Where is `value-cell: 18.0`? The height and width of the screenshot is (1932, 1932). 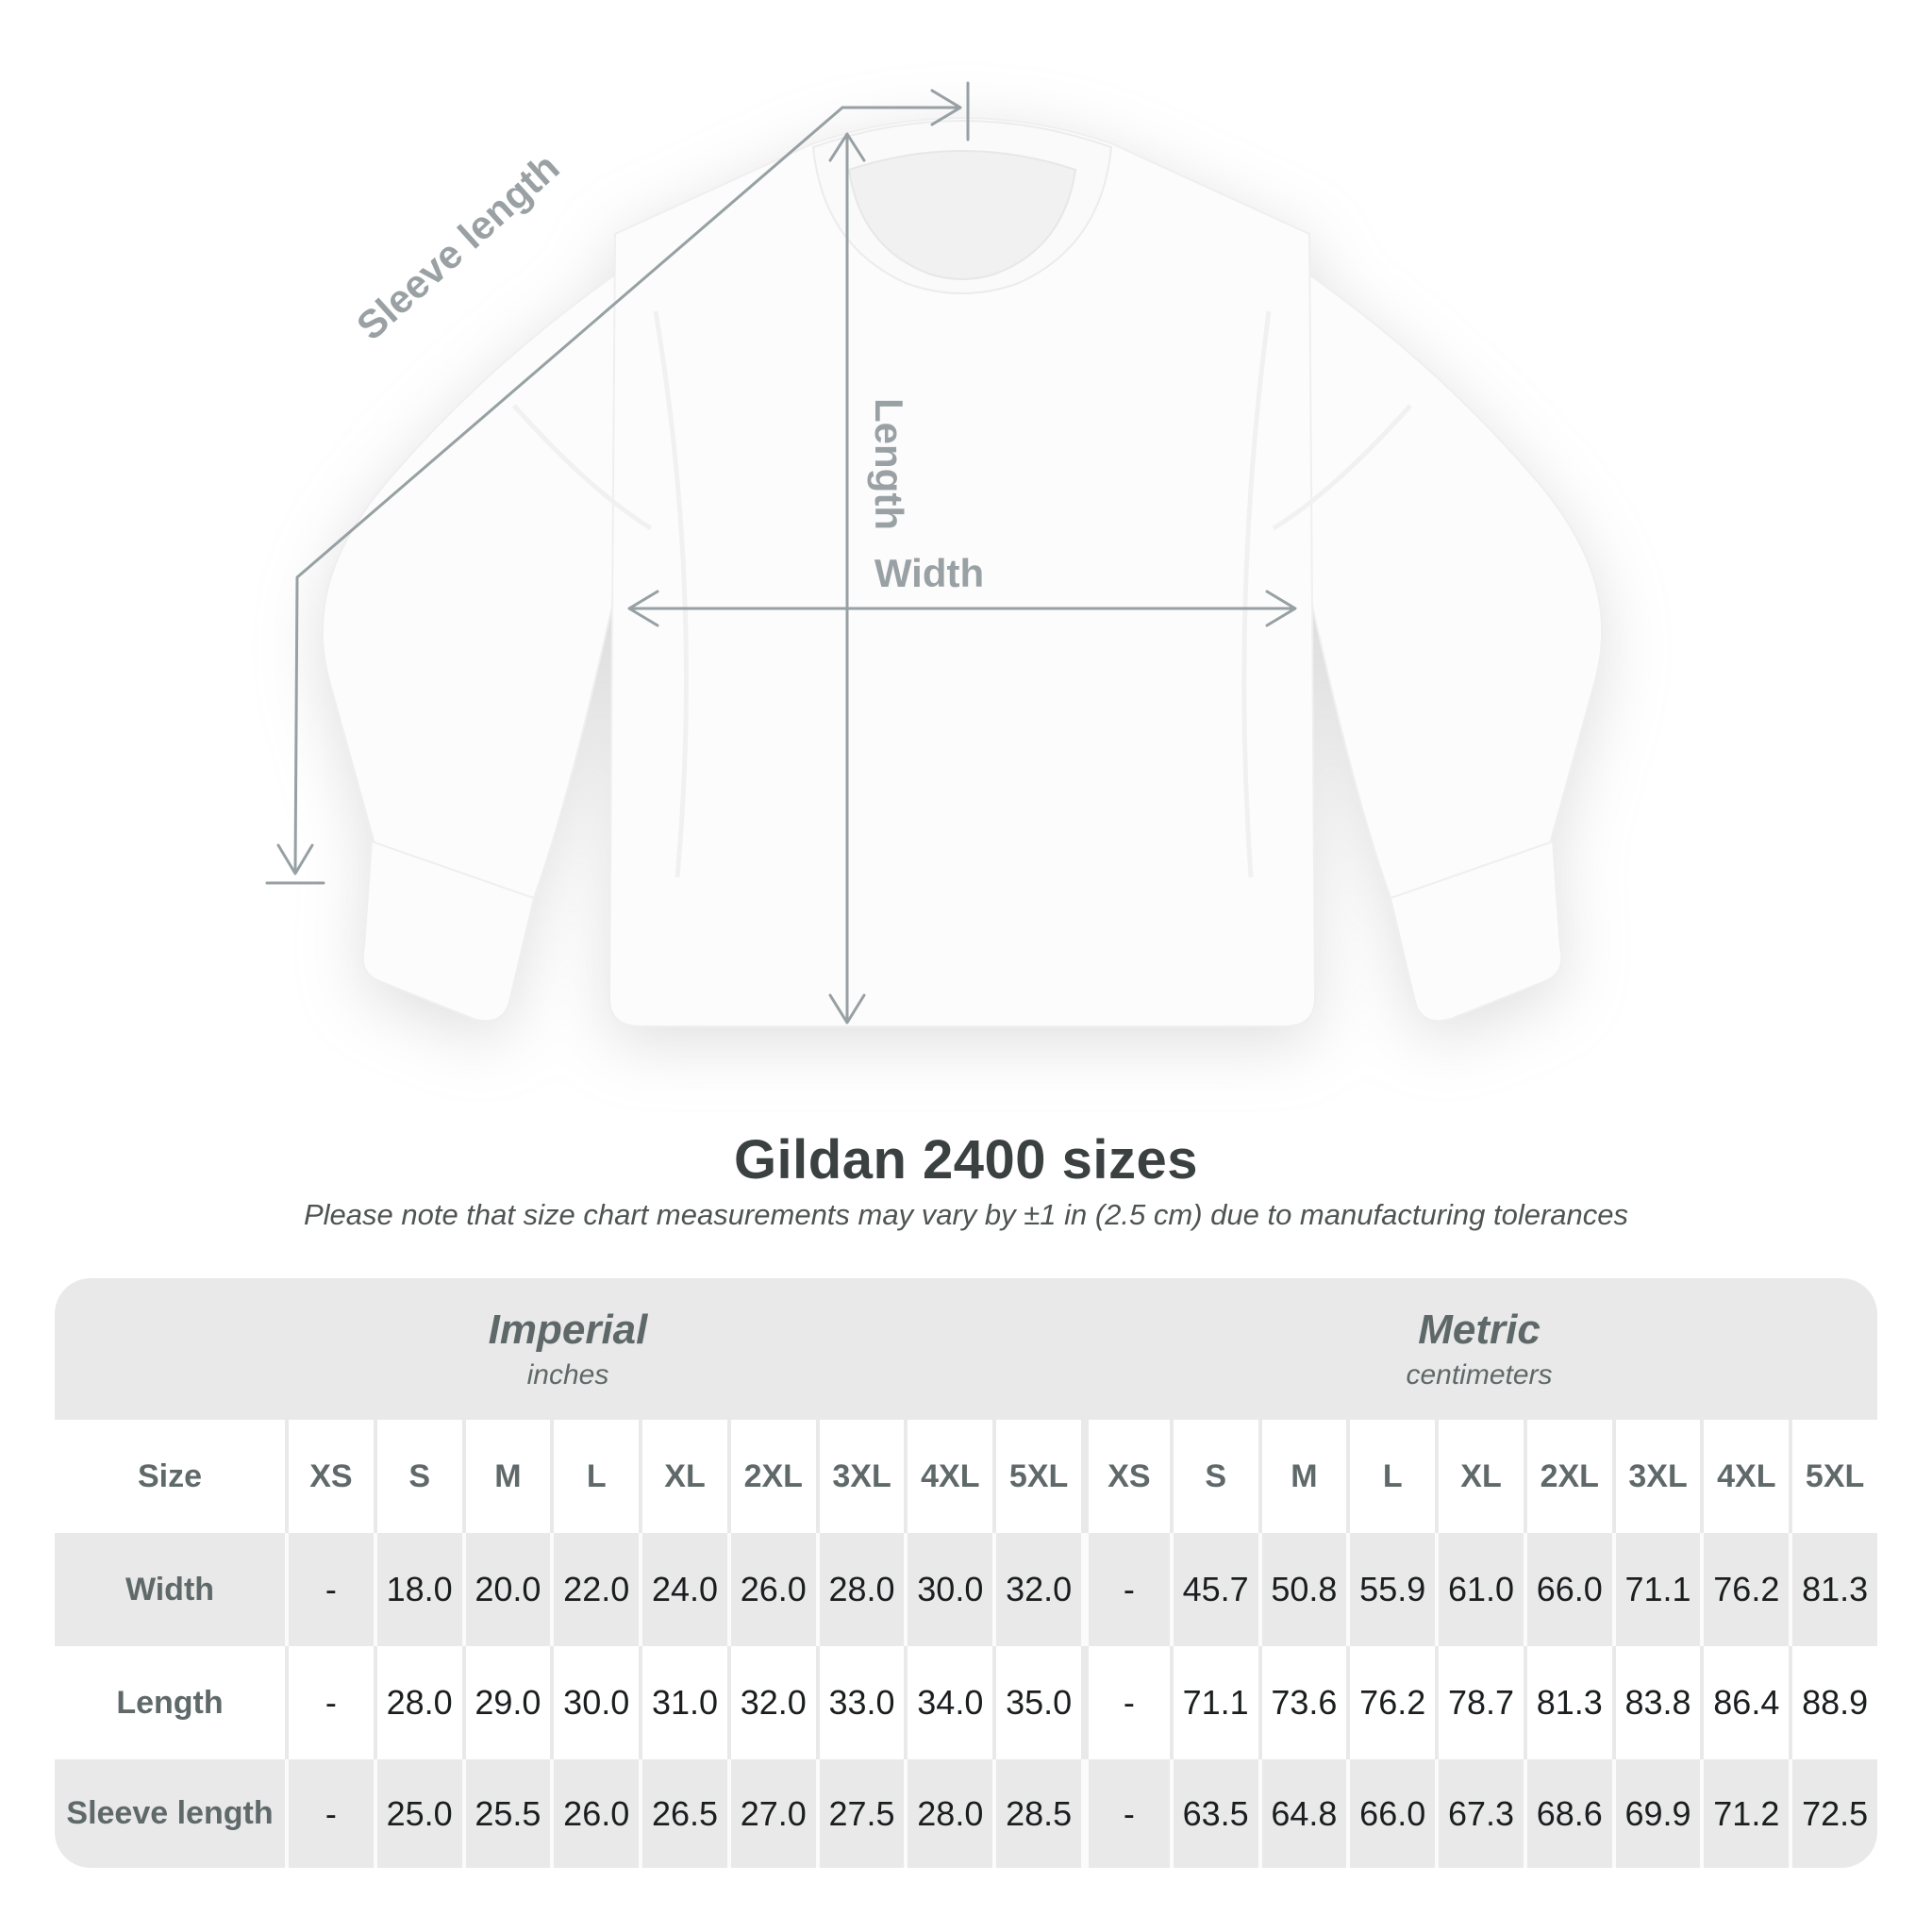 value-cell: 18.0 is located at coordinates (418, 1589).